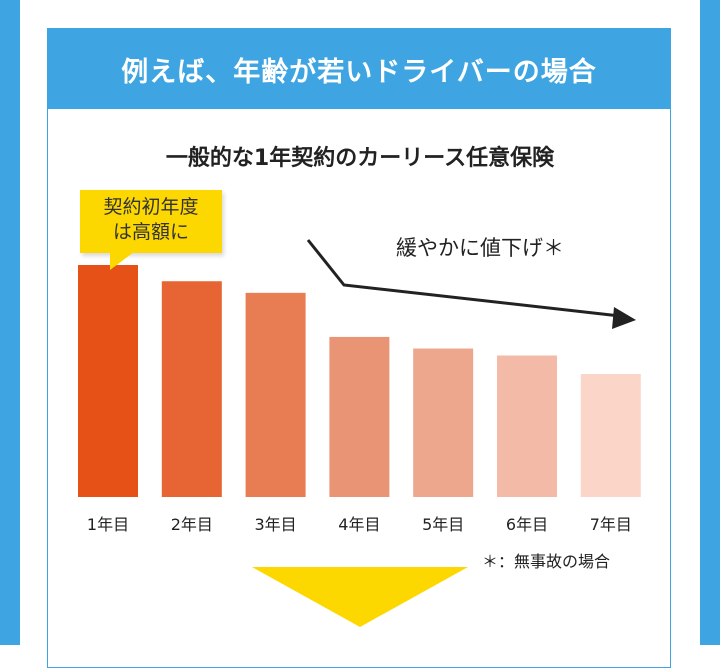 Image resolution: width=720 pixels, height=668 pixels. Describe the element at coordinates (10, 322) in the screenshot. I see `left-border` at that location.